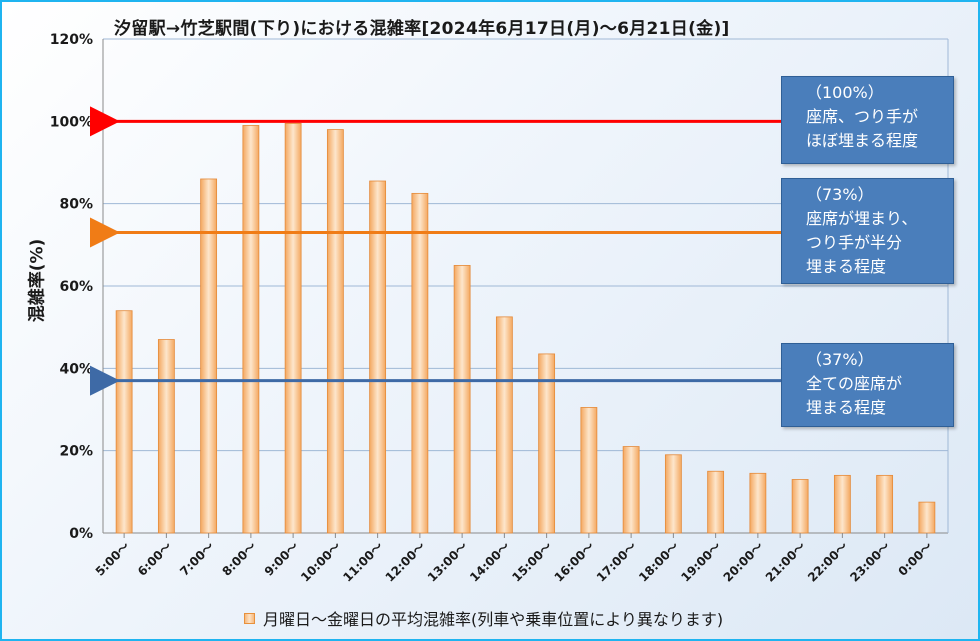 The image size is (980, 641). What do you see at coordinates (840, 194) in the screenshot?
I see `callout-73-line-1: （73%）` at bounding box center [840, 194].